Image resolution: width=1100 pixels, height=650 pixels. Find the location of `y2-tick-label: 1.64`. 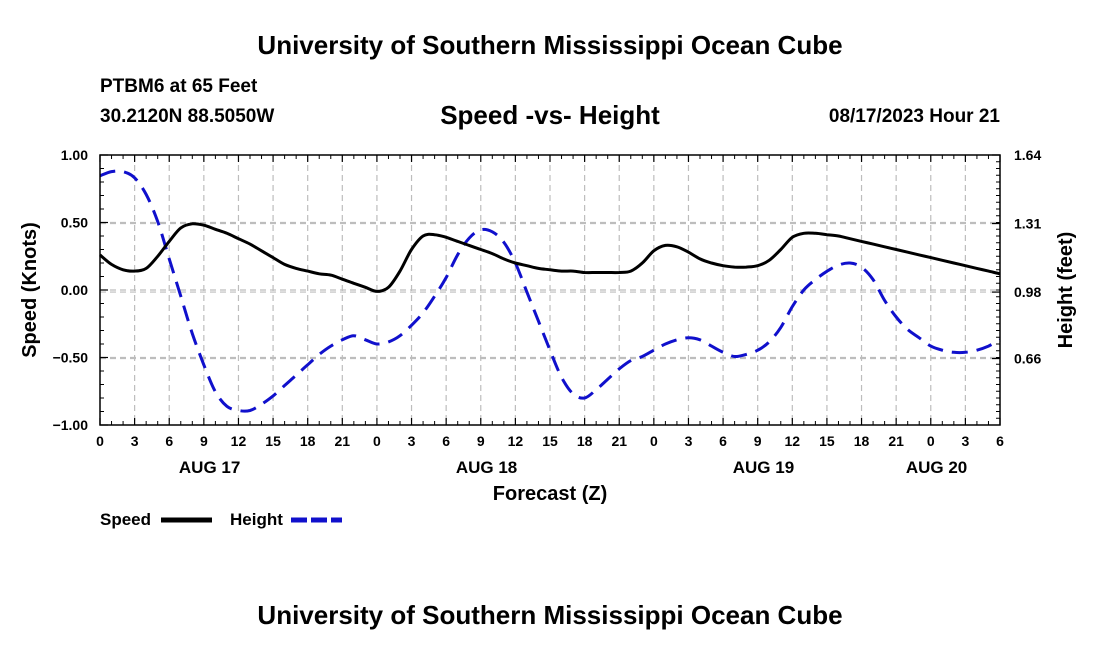

y2-tick-label: 1.64 is located at coordinates (1027, 155).